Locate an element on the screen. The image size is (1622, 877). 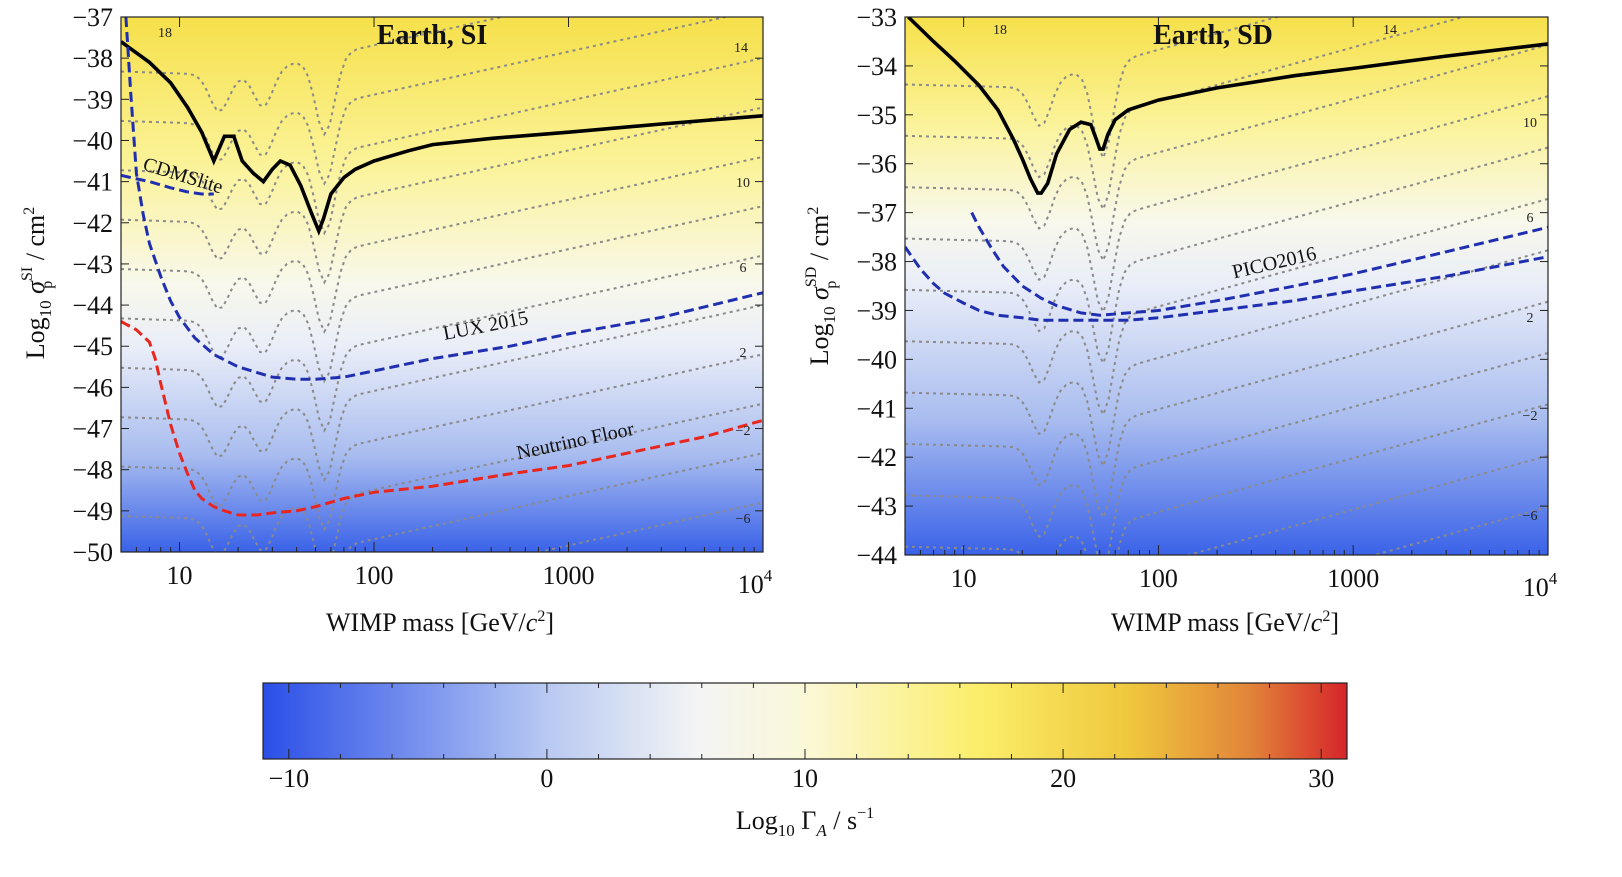
series-capture-equilibrium-limit-sd is located at coordinates (1227, 106).